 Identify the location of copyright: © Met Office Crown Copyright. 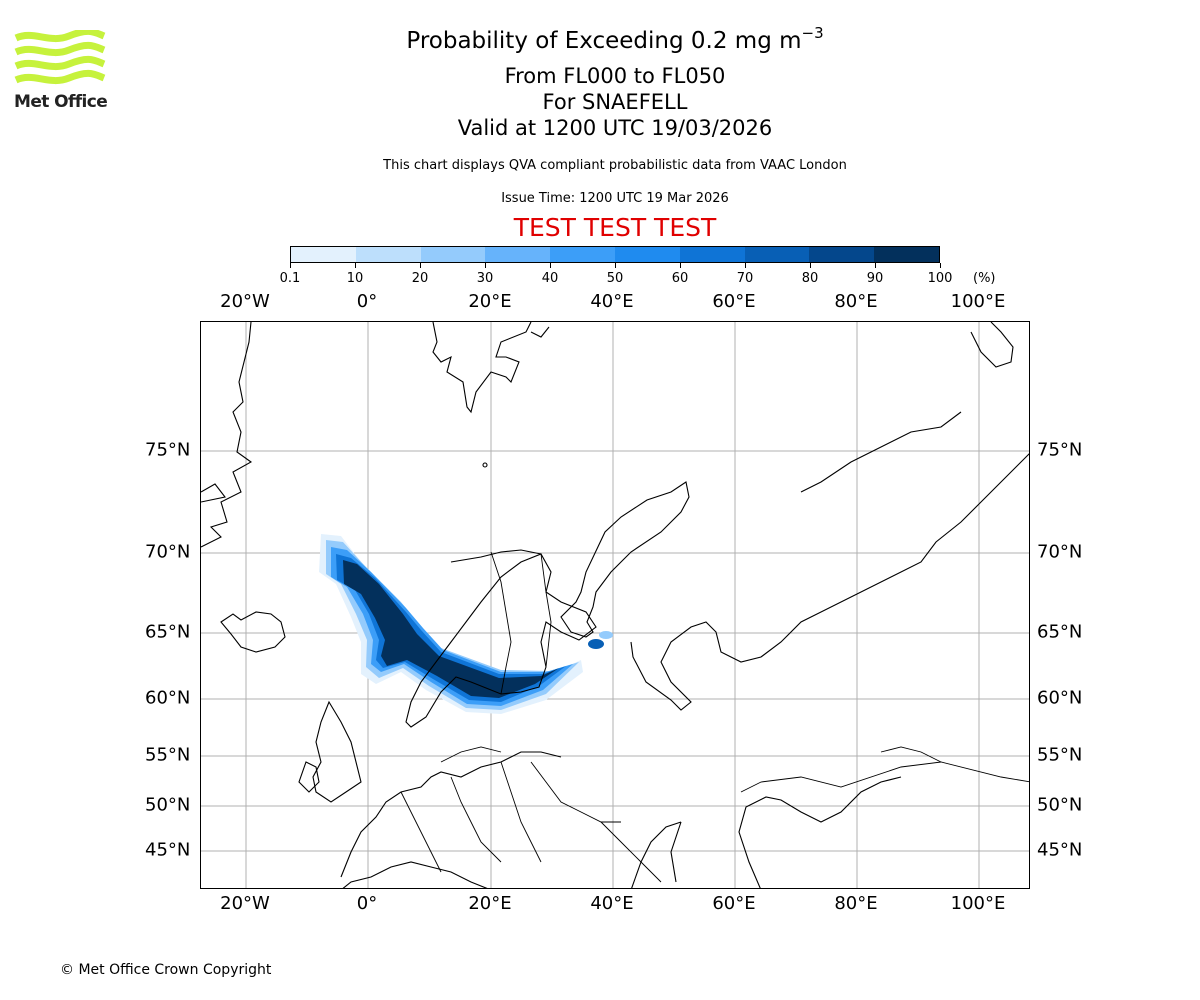
(166, 970).